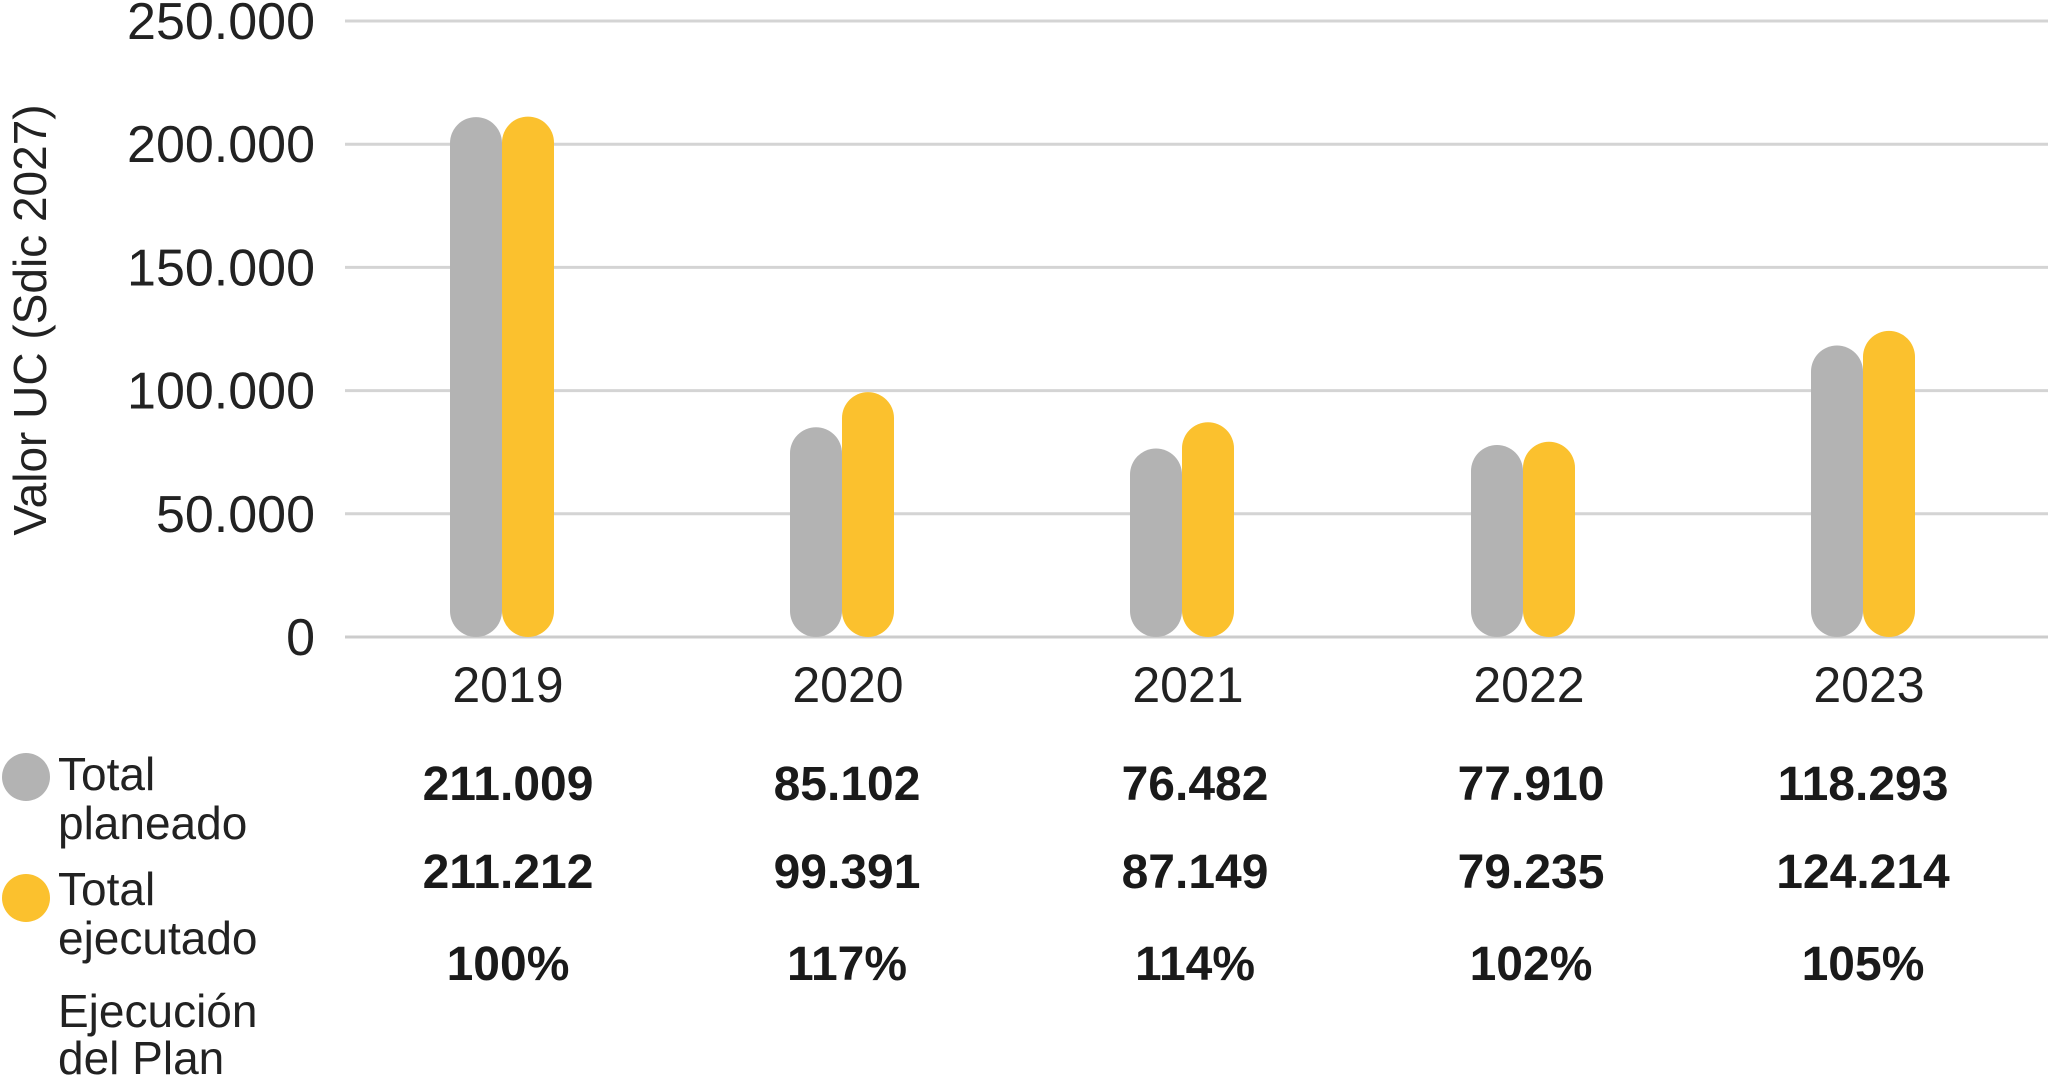  I want to click on bar-planeado-2021, so click(1156, 542).